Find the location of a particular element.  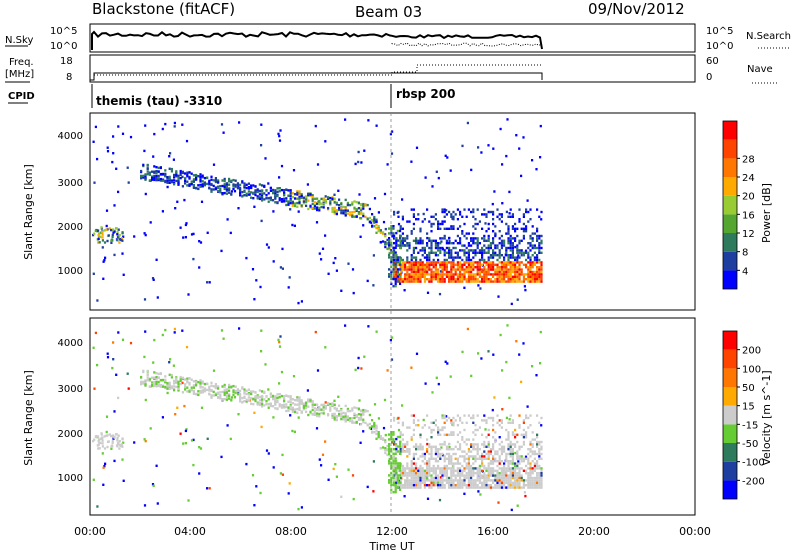

power-colorbar-frame is located at coordinates (730, 205).